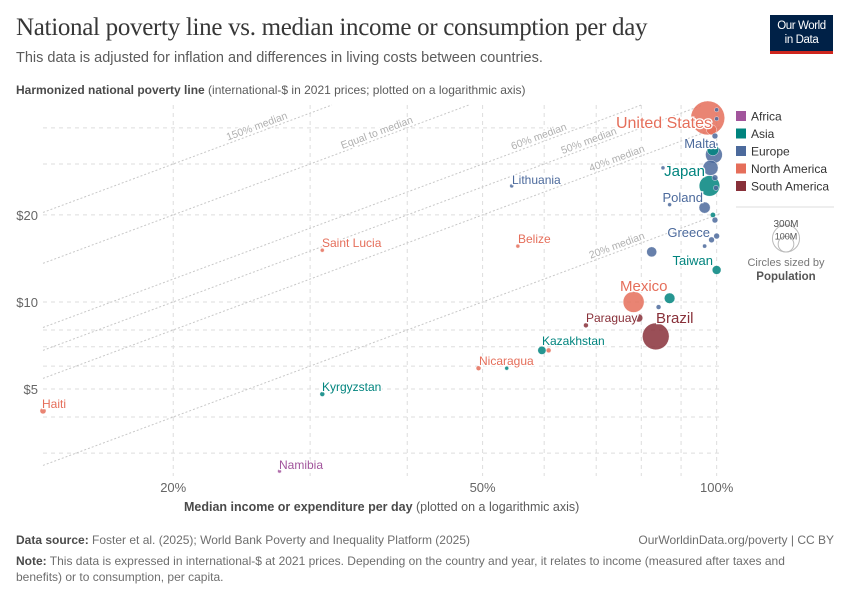 The image size is (850, 600). I want to click on legend-item-label: Europe, so click(770, 152).